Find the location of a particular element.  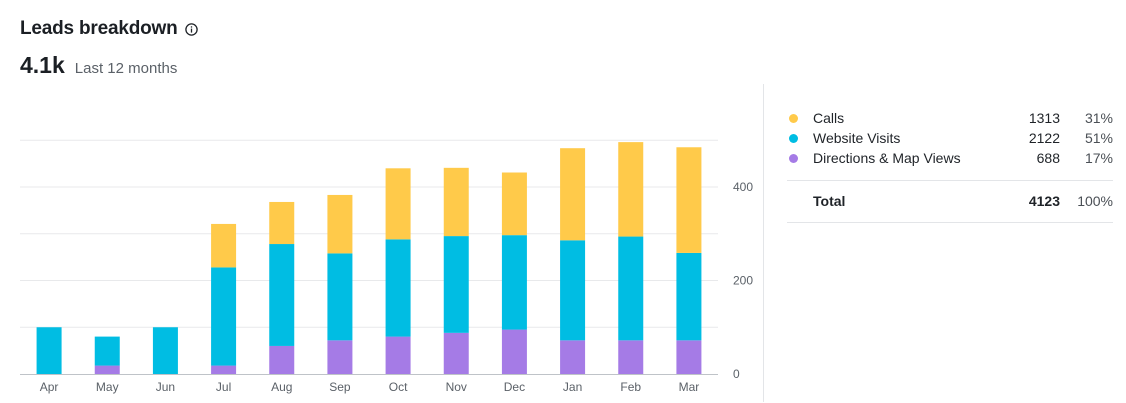

x-tick-label: Nov is located at coordinates (456, 387).